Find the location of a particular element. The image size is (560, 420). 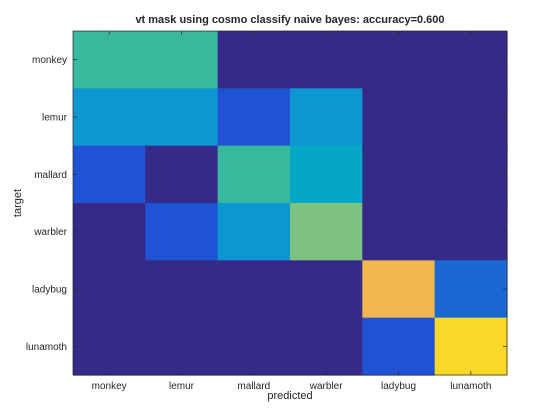

heatmap-cell-monkey-lunamoth is located at coordinates (471, 60).